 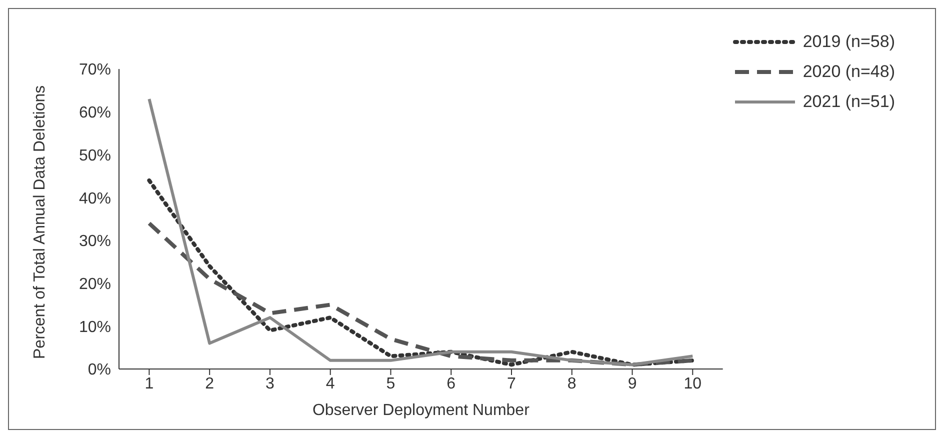 I want to click on y-tick-label: 40%, so click(x=94, y=199).